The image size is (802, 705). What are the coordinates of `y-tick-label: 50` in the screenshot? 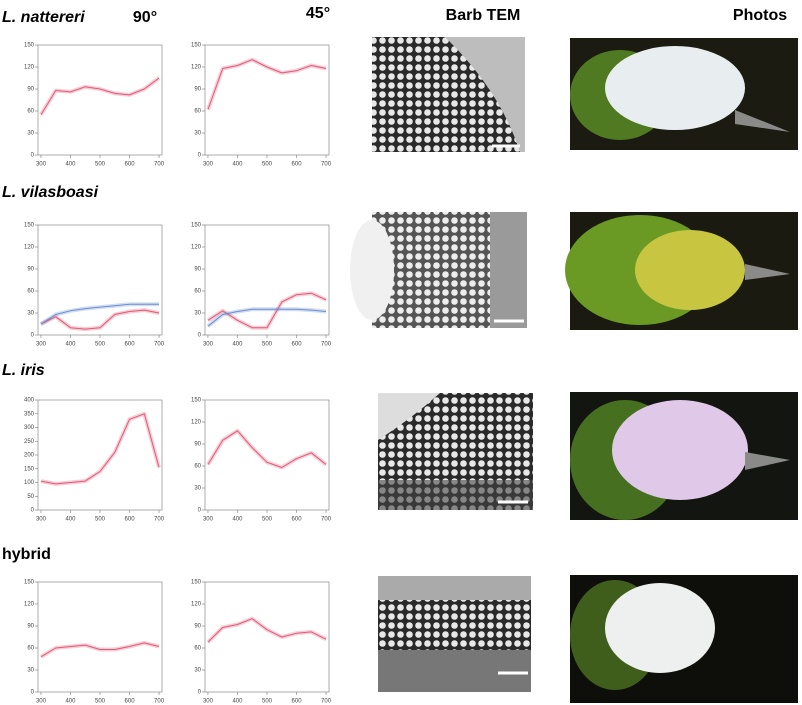 It's located at (30, 497).